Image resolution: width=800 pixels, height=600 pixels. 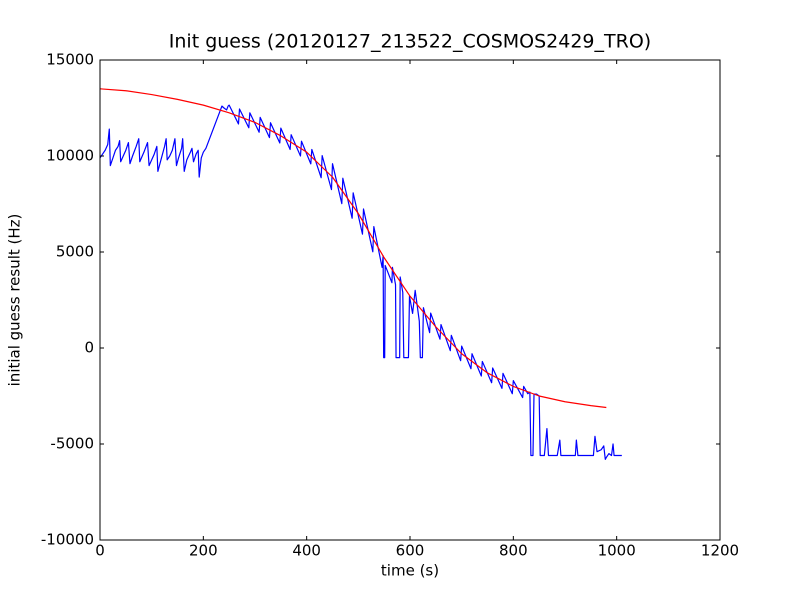 I want to click on x-tick-label: 800, so click(x=513, y=551).